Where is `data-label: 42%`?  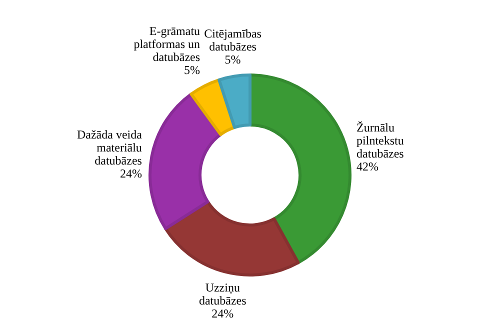
data-label: 42% is located at coordinates (367, 167).